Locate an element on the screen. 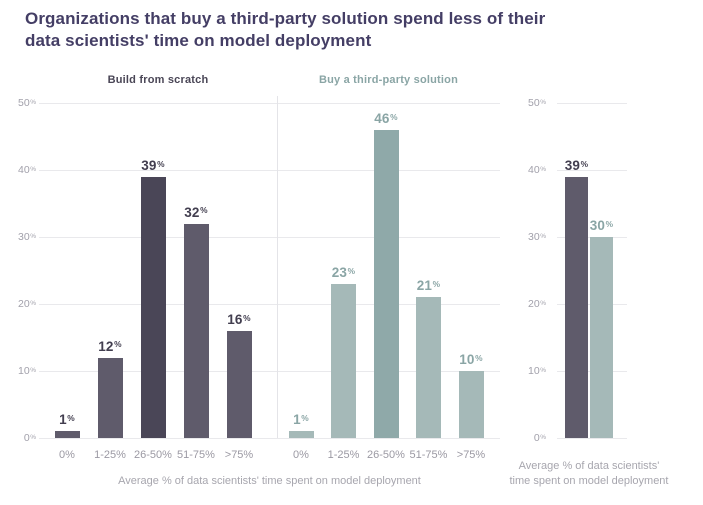 Image resolution: width=703 pixels, height=505 pixels. bar-value-label-panel1-51-75%: 32% is located at coordinates (196, 212).